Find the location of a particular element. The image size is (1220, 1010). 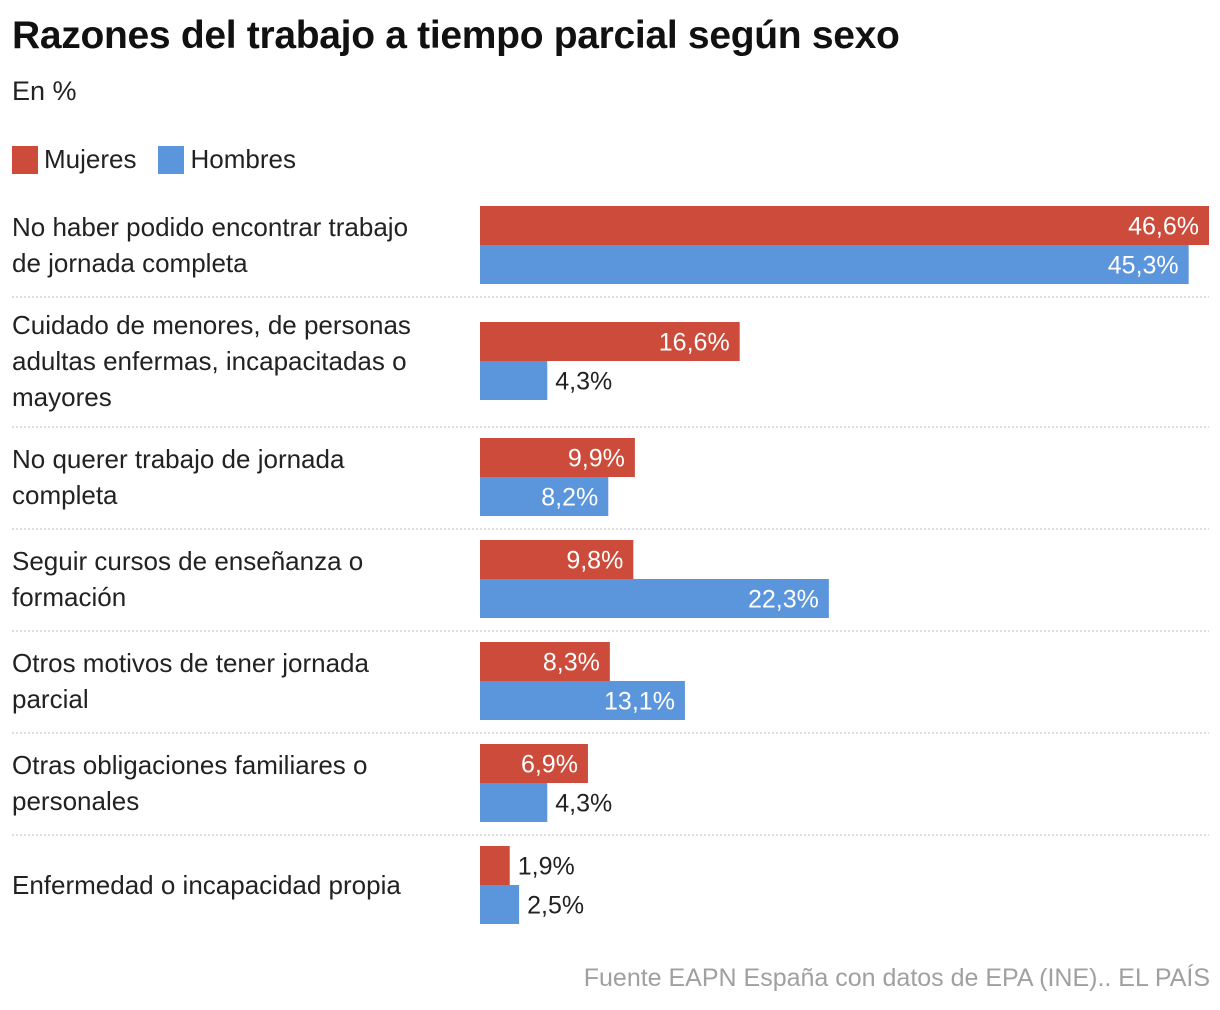

data-label-hombres-3: 22,3% is located at coordinates (783, 600).